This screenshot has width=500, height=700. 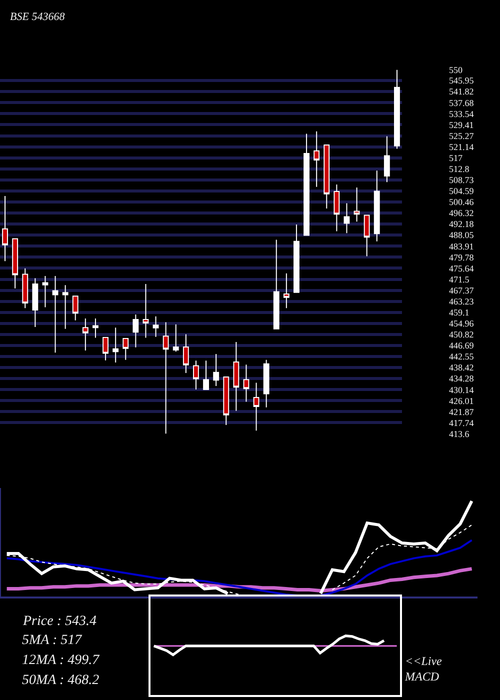 I want to click on y-tick-label: 550, so click(x=456, y=69).